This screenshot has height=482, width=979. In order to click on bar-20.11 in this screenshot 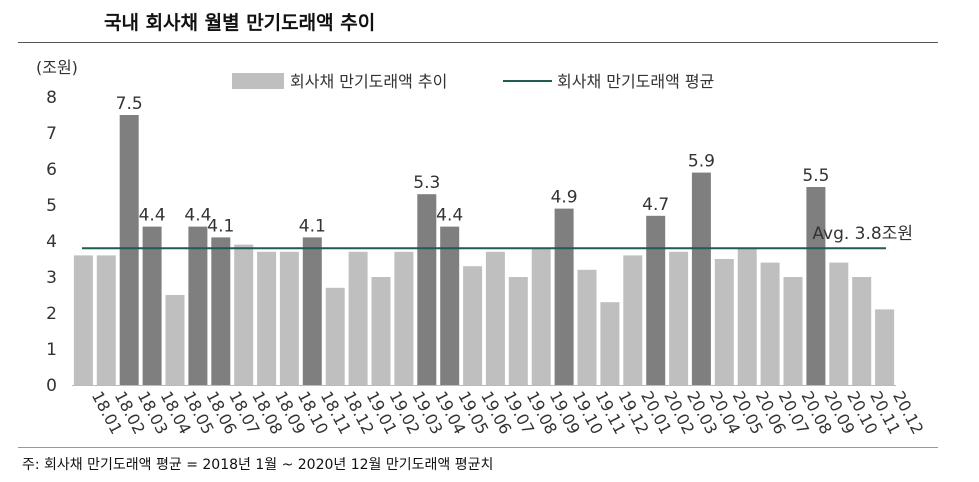, I will do `click(862, 331)`.